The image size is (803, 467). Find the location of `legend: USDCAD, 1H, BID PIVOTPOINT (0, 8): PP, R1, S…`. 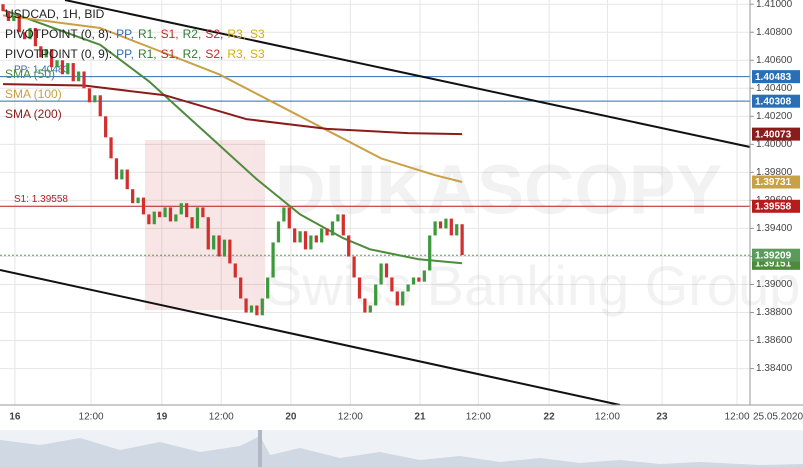

legend: USDCAD, 1H, BID PIVOTPOINT (0, 8): PP, R1, S… is located at coordinates (135, 64).